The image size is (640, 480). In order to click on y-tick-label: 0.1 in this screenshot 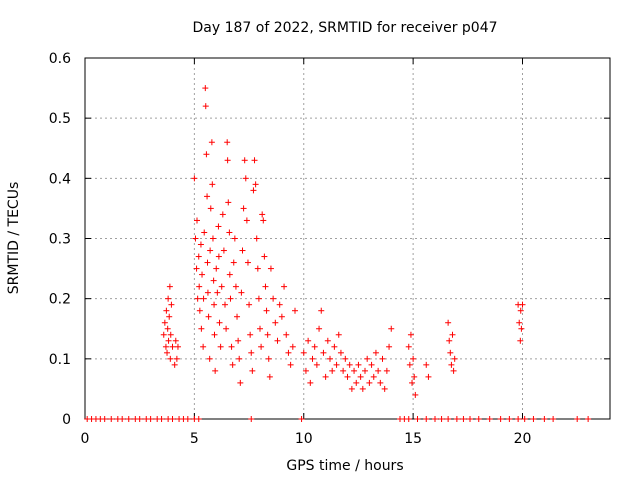, I will do `click(60, 360)`.